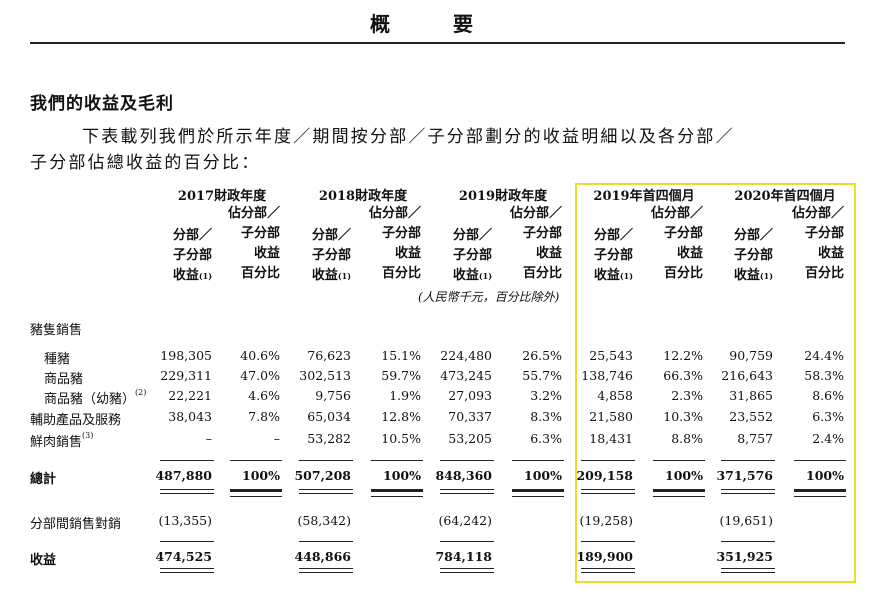 The height and width of the screenshot is (599, 871). What do you see at coordinates (333, 395) in the screenshot?
I see `table-cell: 9,756` at bounding box center [333, 395].